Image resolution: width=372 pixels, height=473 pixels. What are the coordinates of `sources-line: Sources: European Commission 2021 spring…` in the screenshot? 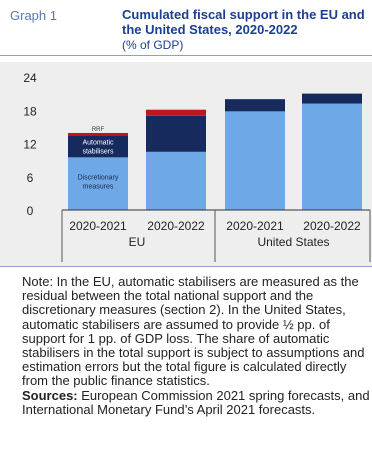 It's located at (196, 402).